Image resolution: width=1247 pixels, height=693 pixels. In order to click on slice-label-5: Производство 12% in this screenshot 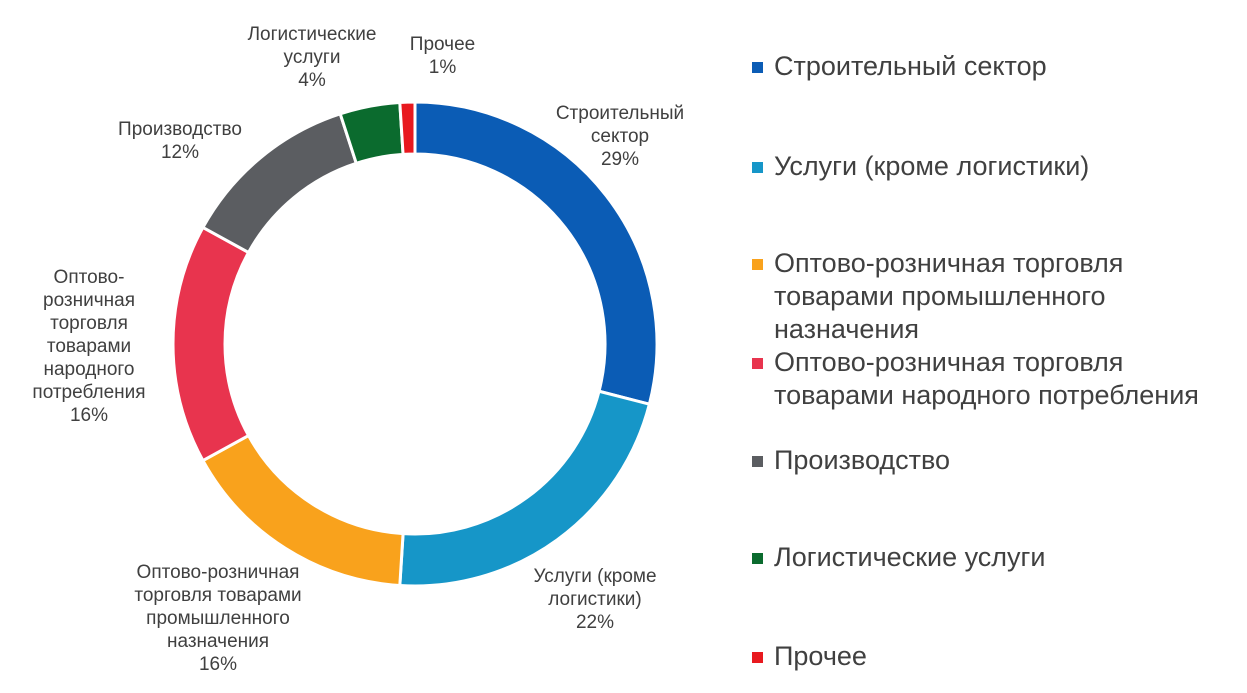, I will do `click(180, 141)`.